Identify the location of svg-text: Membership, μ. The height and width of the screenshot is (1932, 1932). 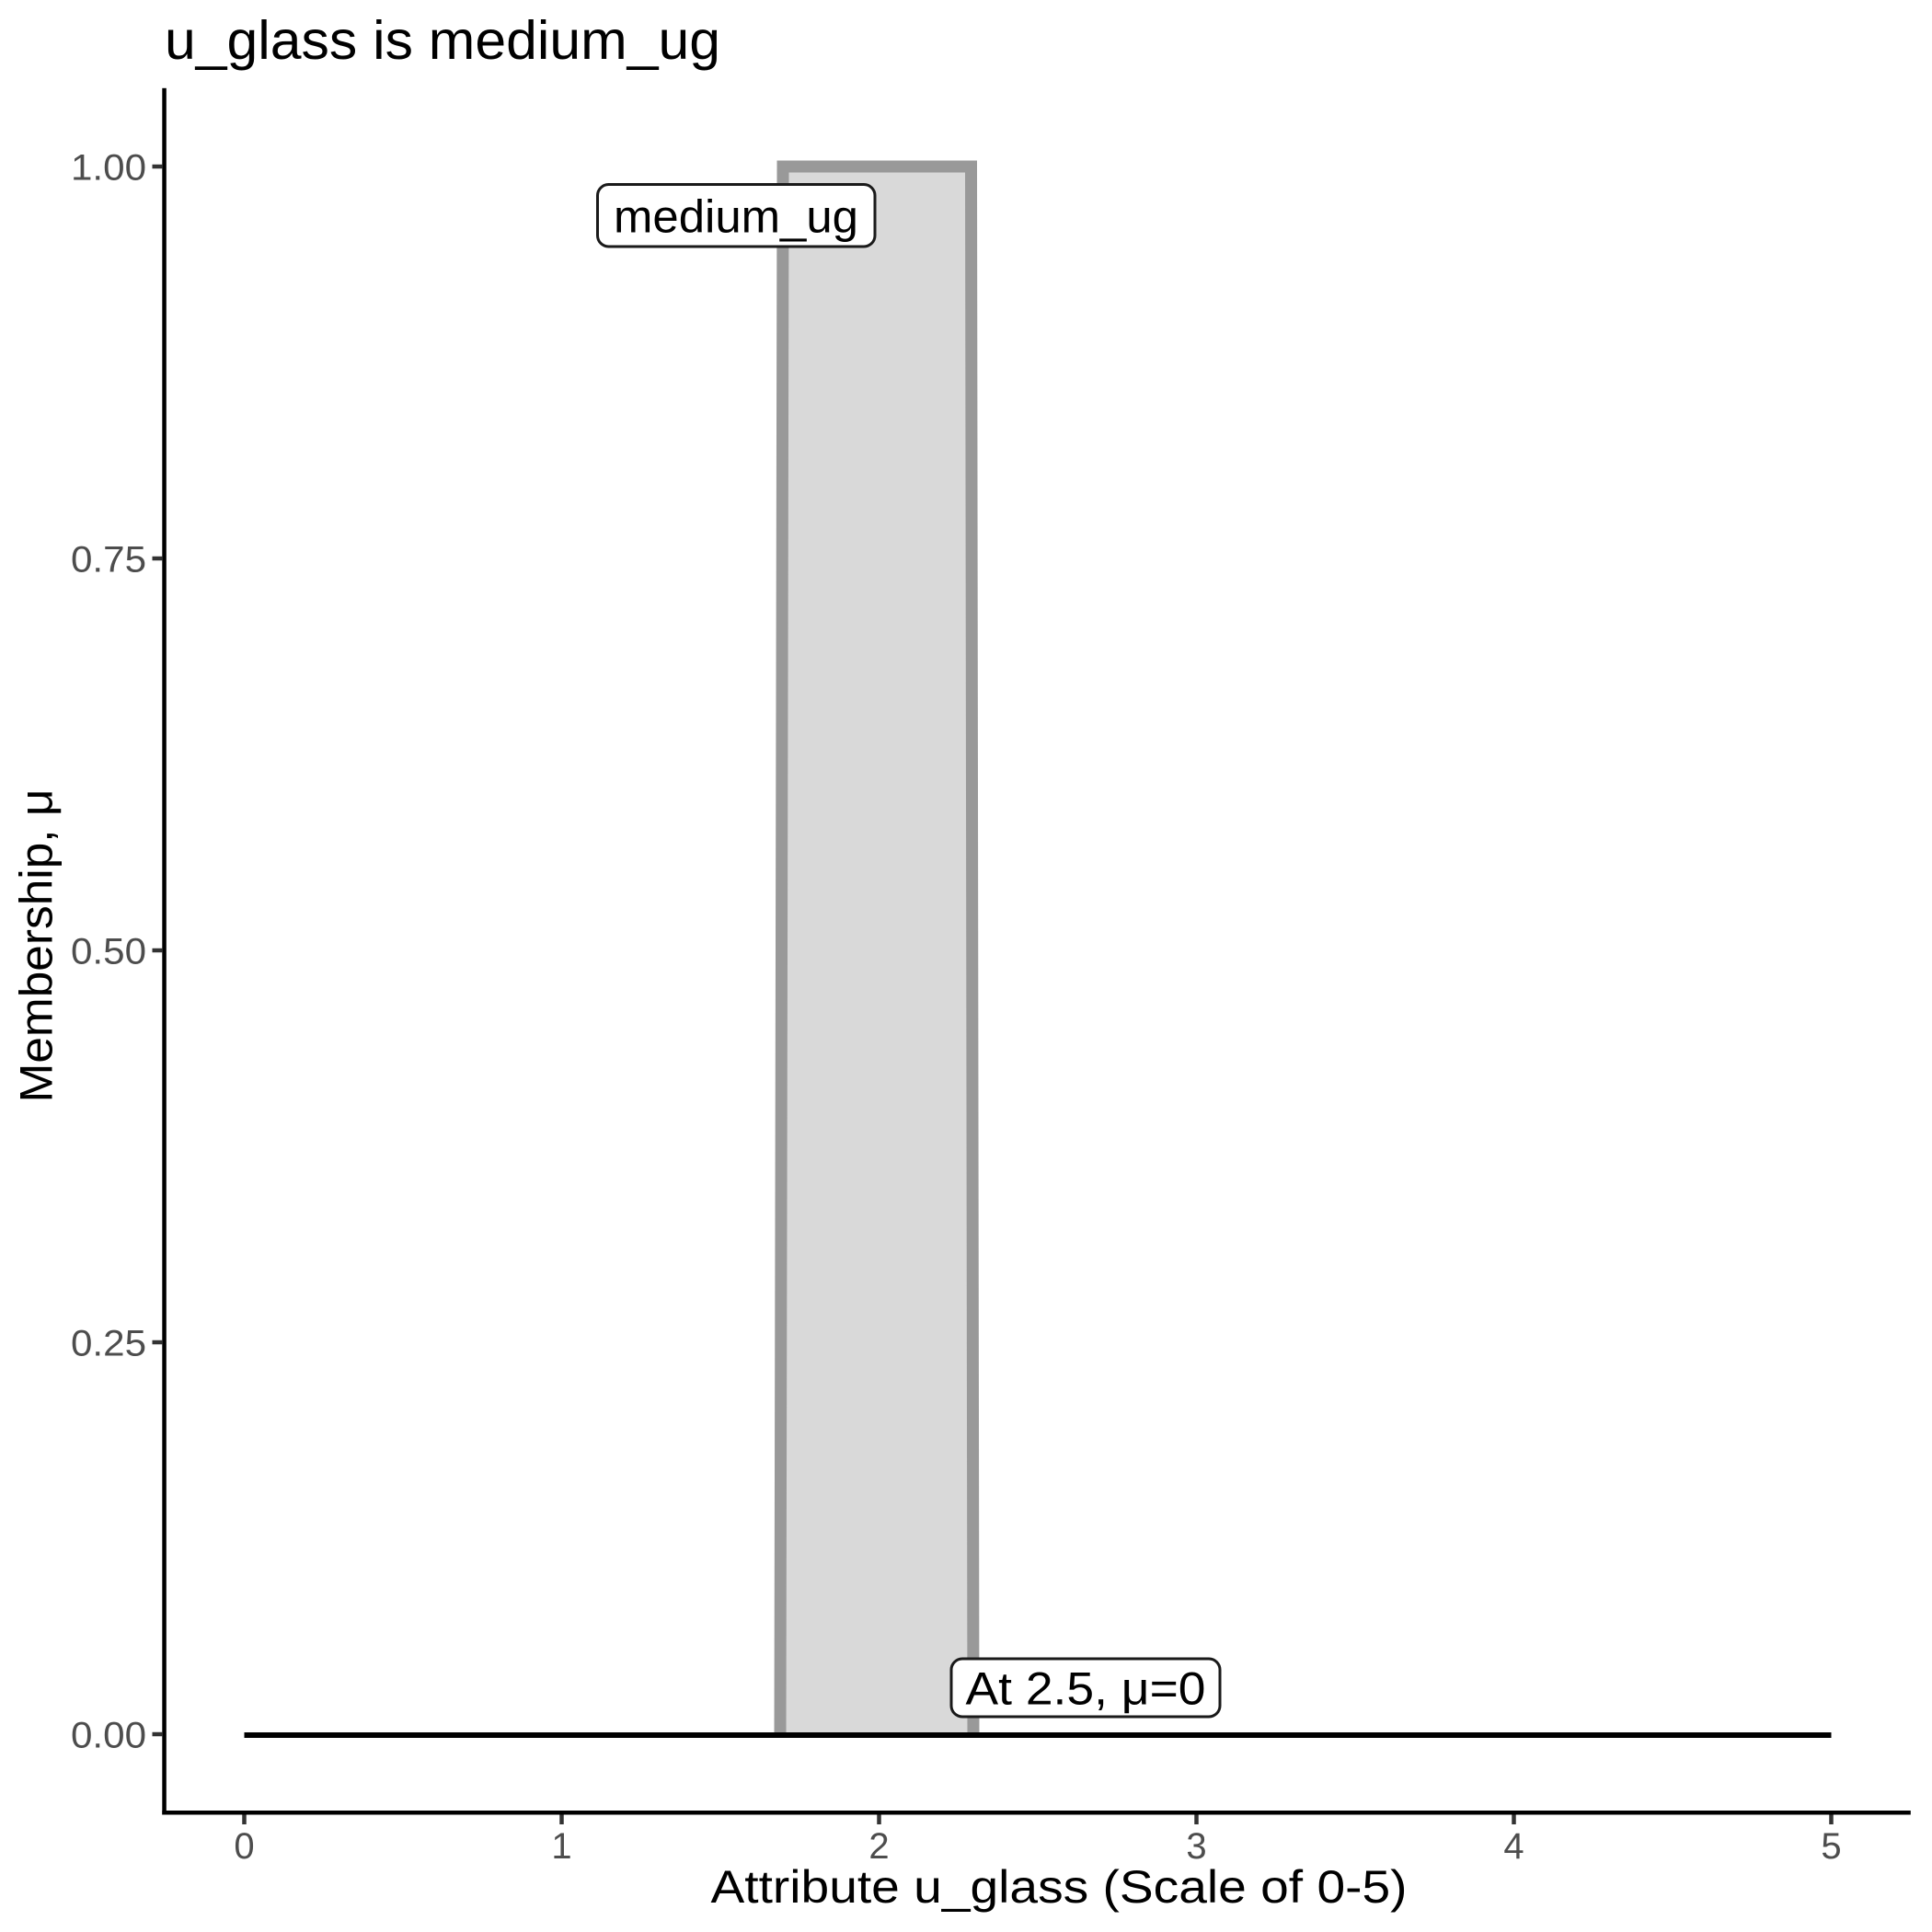
(37, 946).